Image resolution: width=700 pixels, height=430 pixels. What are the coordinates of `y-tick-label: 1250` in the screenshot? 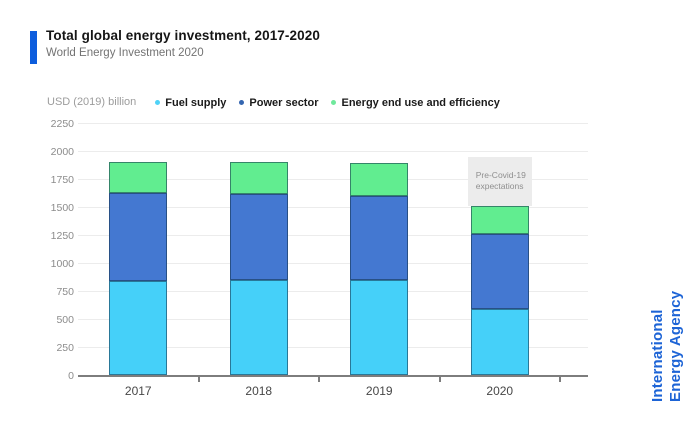 It's located at (62, 236).